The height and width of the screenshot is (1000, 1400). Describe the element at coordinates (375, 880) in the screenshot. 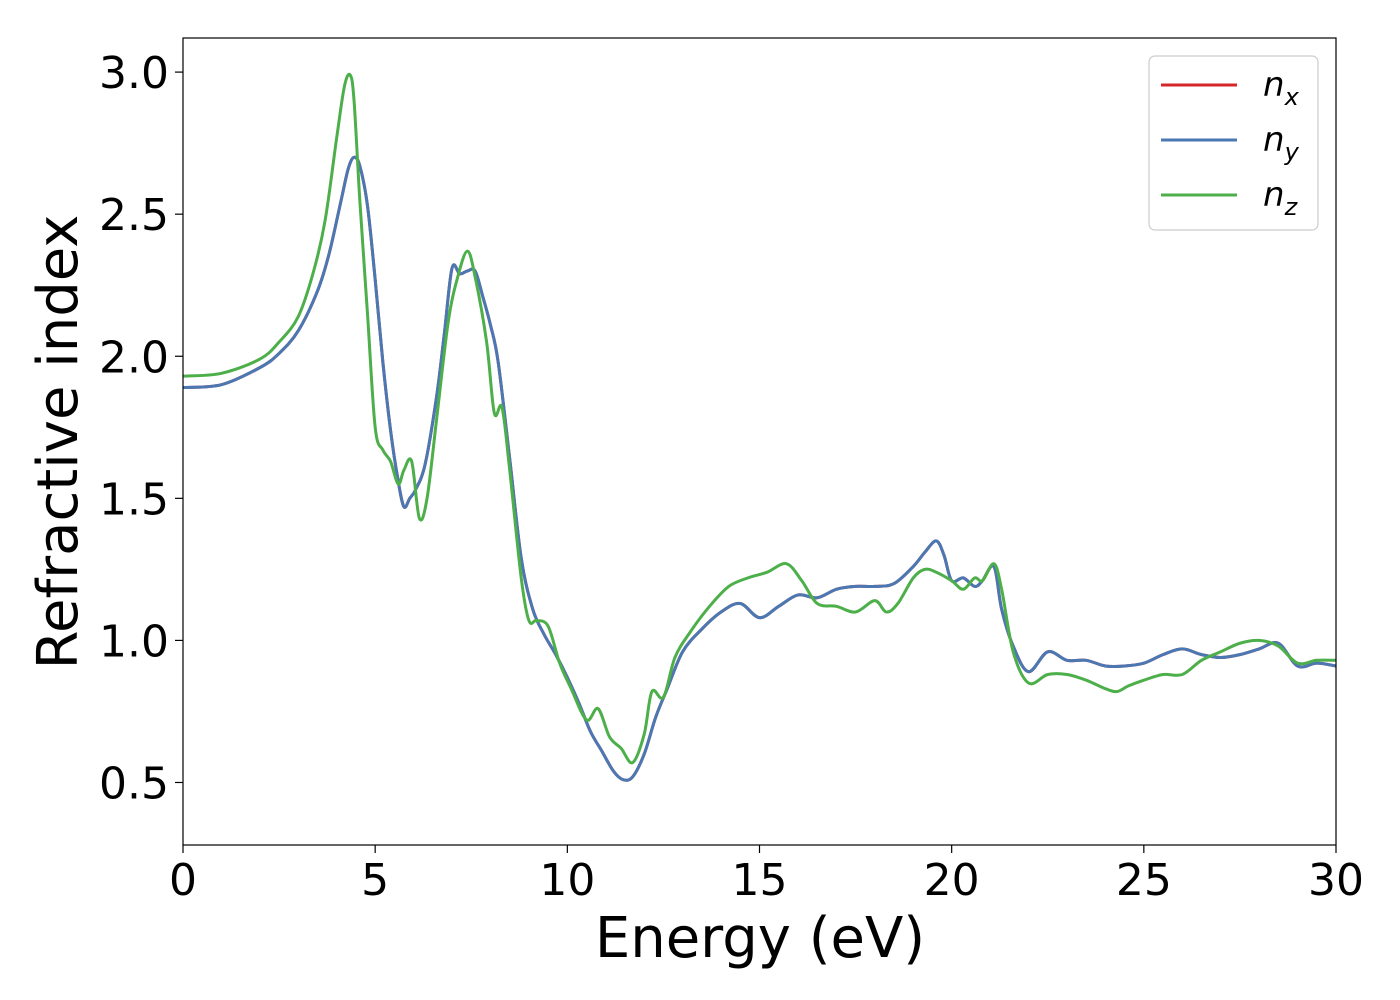

I see `x-tick-label: 5` at that location.